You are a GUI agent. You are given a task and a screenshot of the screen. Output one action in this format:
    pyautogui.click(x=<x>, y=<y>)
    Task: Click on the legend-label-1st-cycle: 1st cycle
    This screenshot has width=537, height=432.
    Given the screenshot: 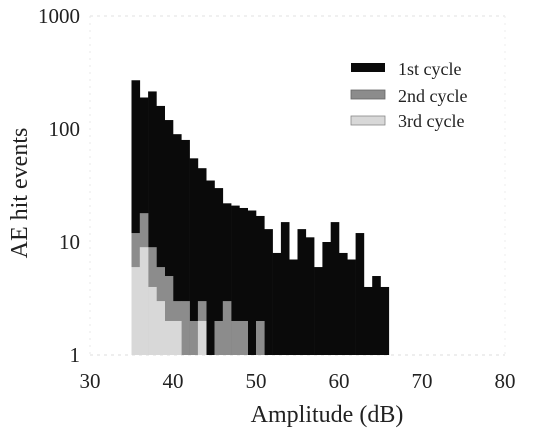 What is the action you would take?
    pyautogui.click(x=429, y=69)
    